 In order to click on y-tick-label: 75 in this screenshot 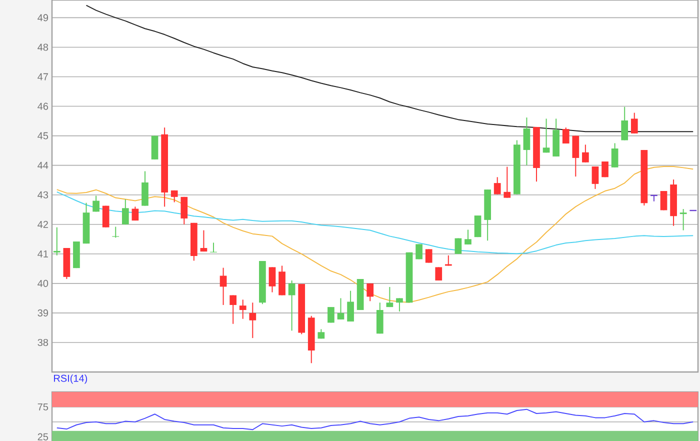, I will do `click(43, 406)`.